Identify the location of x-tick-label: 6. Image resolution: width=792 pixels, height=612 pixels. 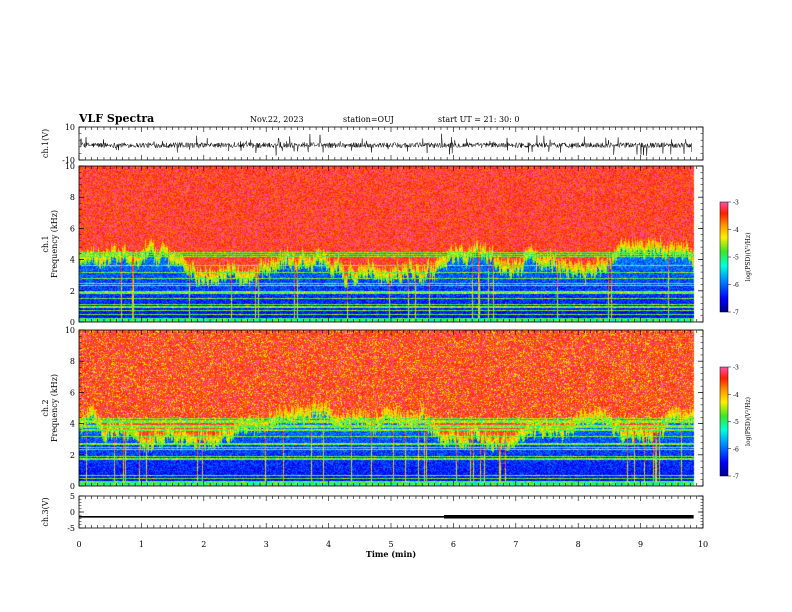
(453, 544).